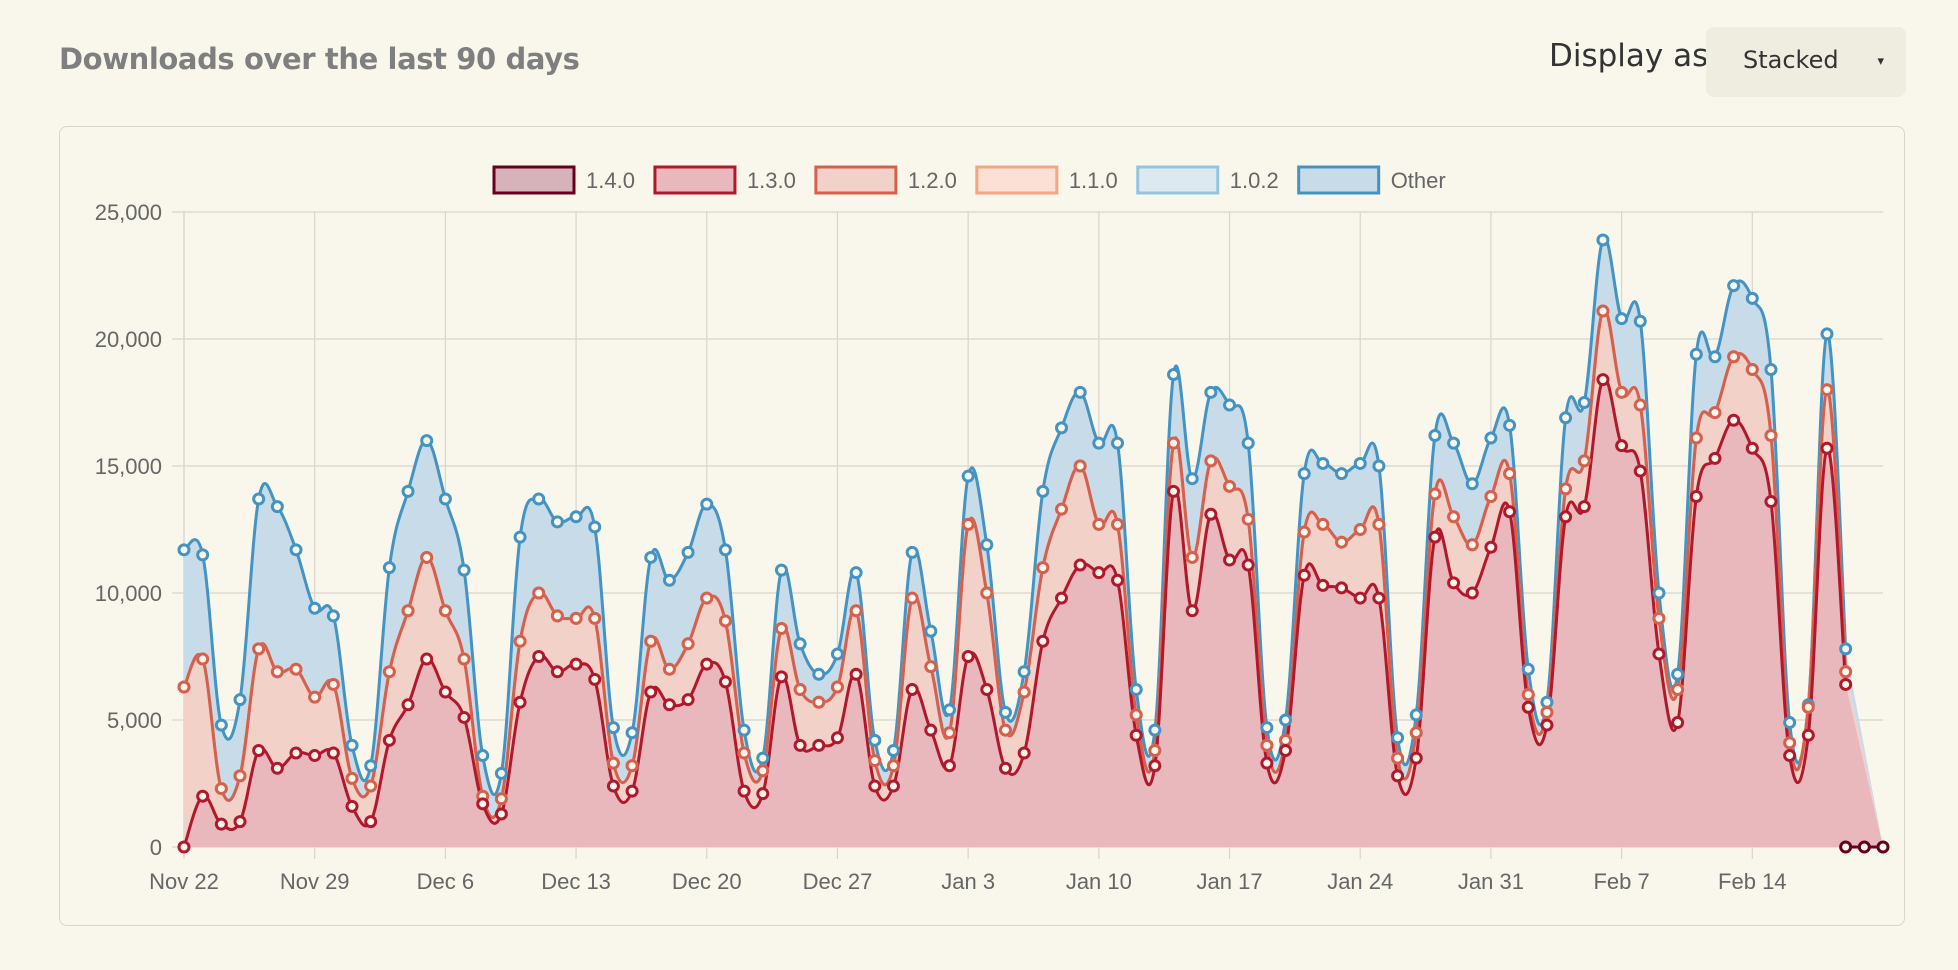 The image size is (1958, 970). I want to click on x-tick-label: Nov 22, so click(184, 881).